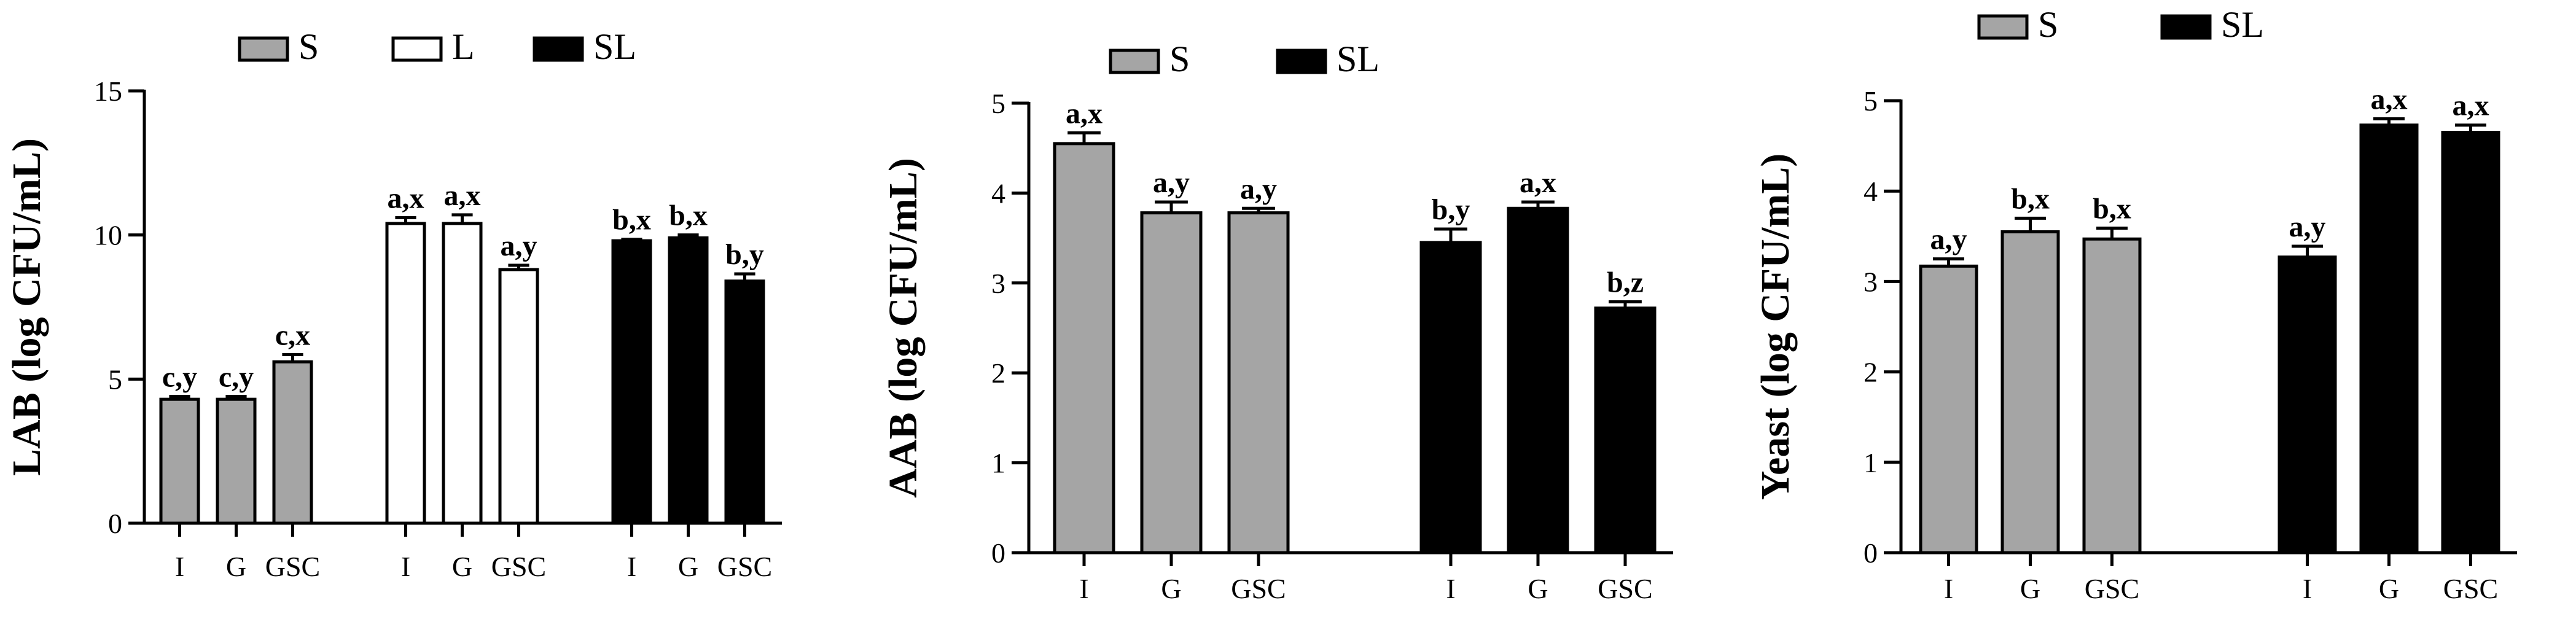 The width and height of the screenshot is (2576, 619). What do you see at coordinates (26, 307) in the screenshot?
I see `y-axis-label: LAB (log CFU/mL)` at bounding box center [26, 307].